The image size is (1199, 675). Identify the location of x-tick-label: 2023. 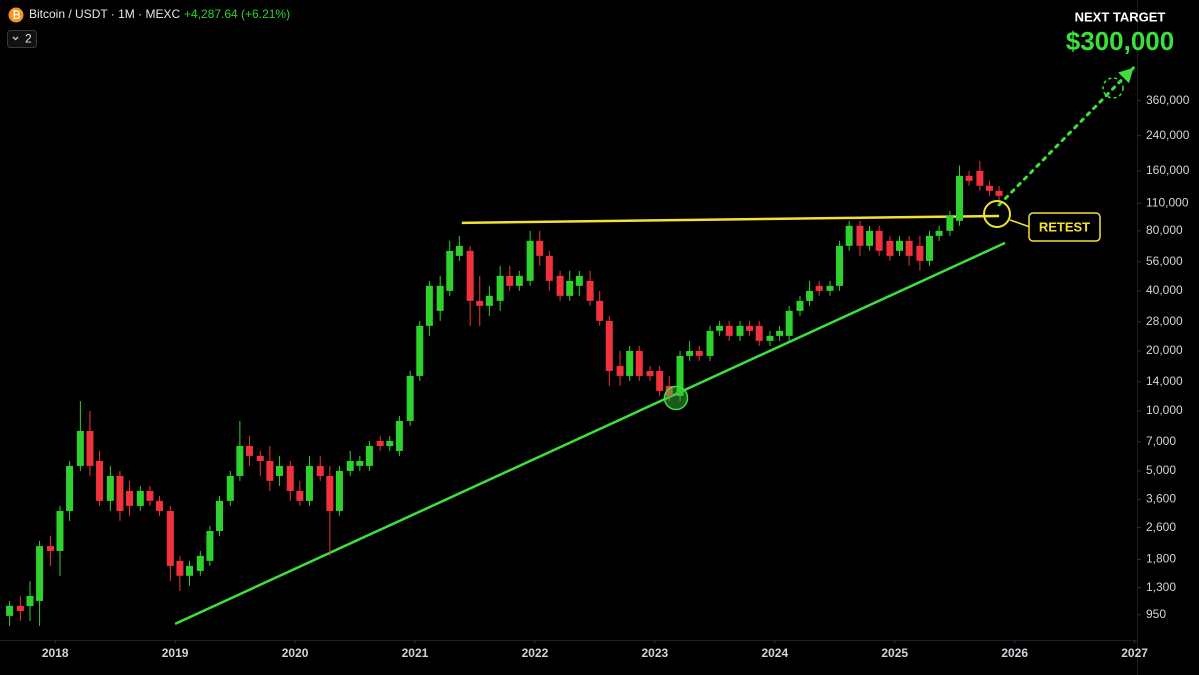
(655, 653).